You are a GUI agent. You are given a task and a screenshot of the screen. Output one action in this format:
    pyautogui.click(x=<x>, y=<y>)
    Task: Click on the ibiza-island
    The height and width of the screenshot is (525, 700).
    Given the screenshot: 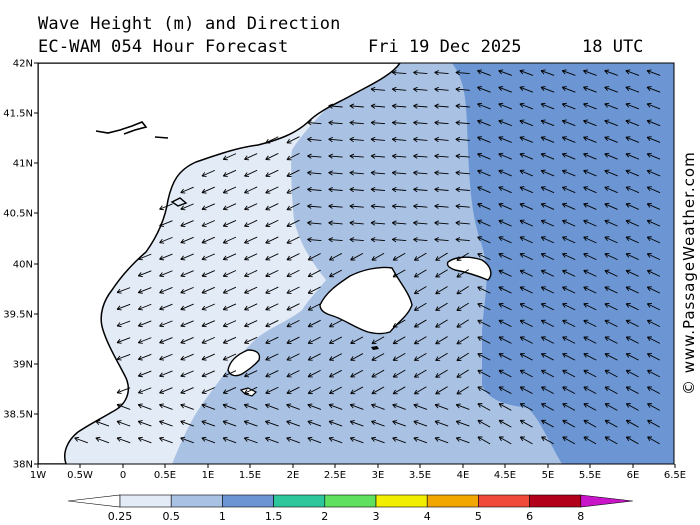 What is the action you would take?
    pyautogui.click(x=244, y=363)
    